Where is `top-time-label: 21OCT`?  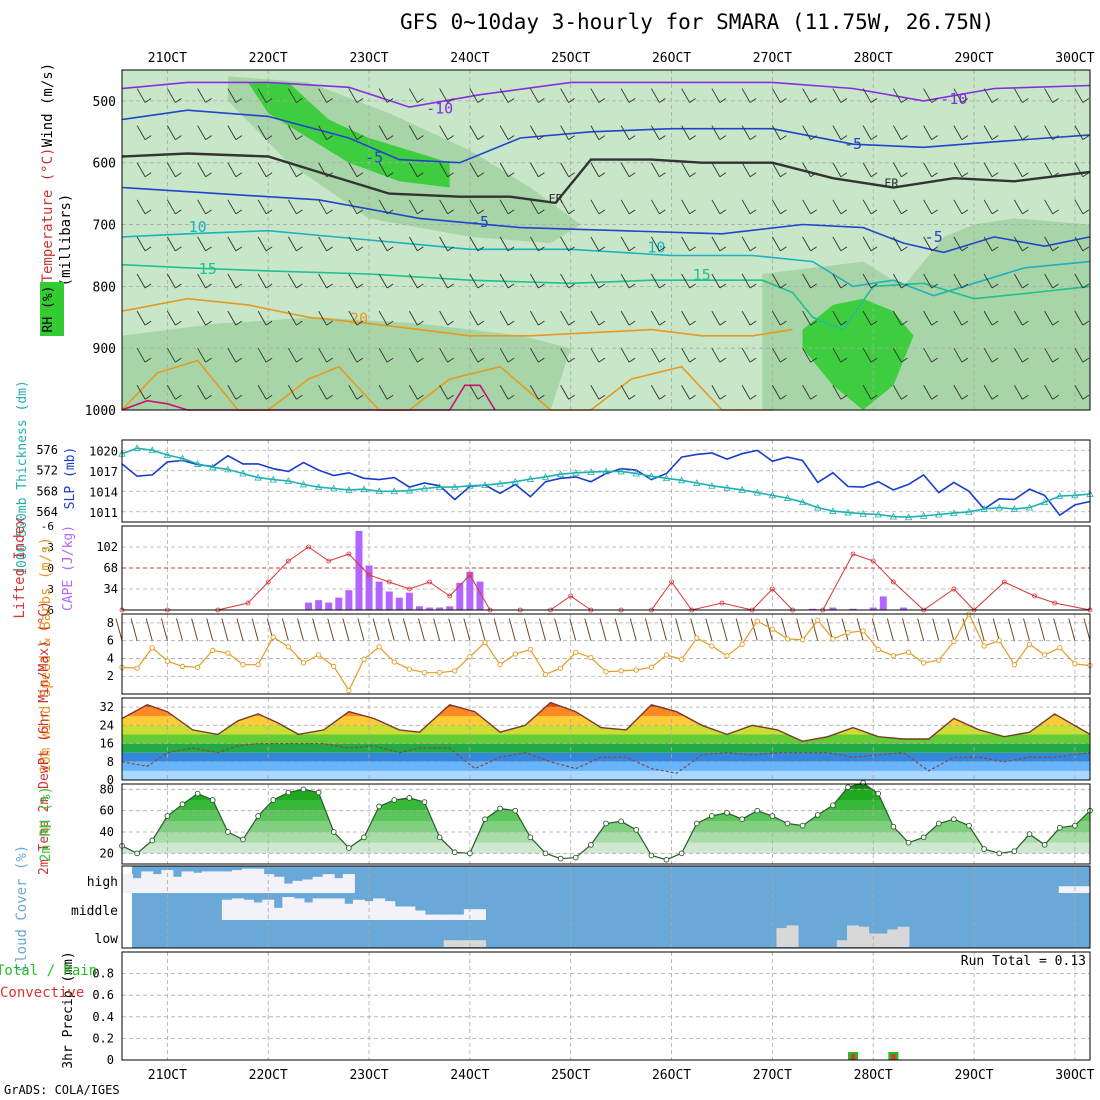
top-time-label: 21OCT is located at coordinates (167, 58).